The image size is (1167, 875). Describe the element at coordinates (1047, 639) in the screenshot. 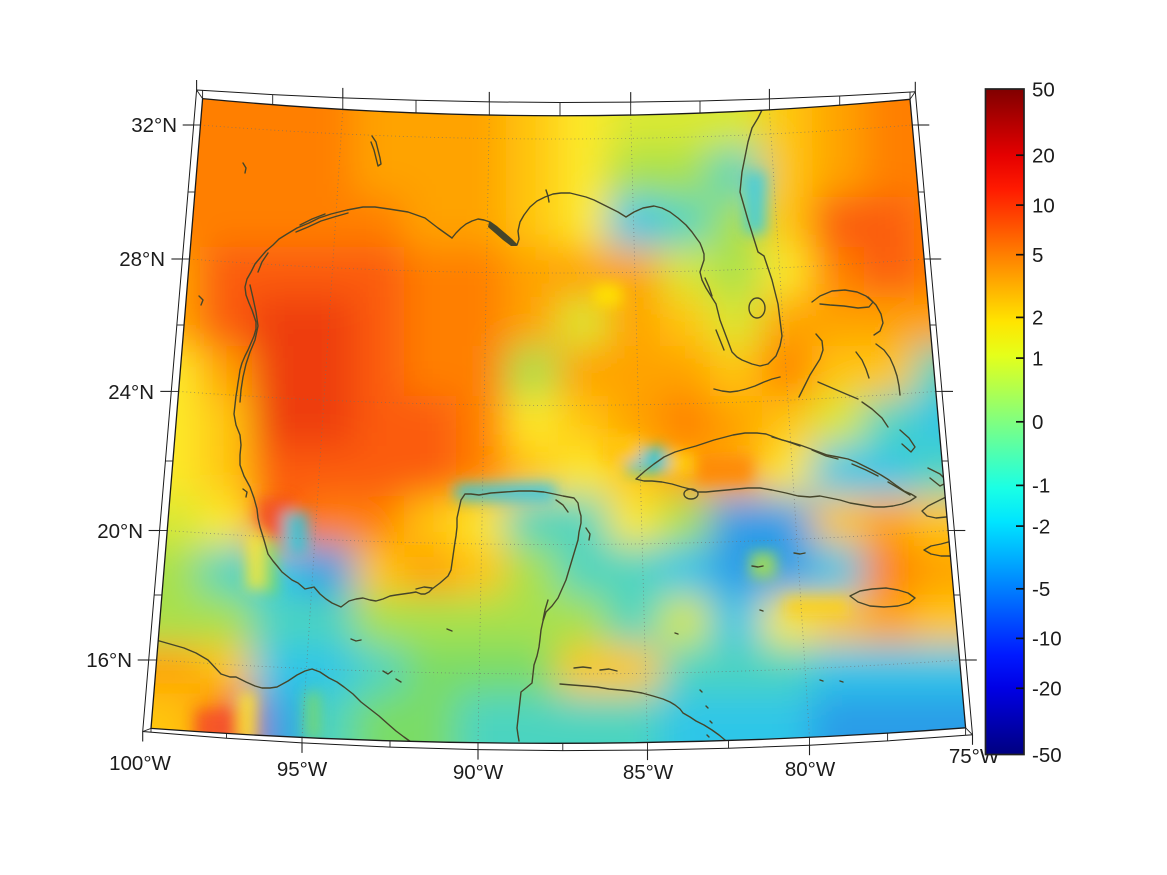

I see `svg-text: -10` at that location.